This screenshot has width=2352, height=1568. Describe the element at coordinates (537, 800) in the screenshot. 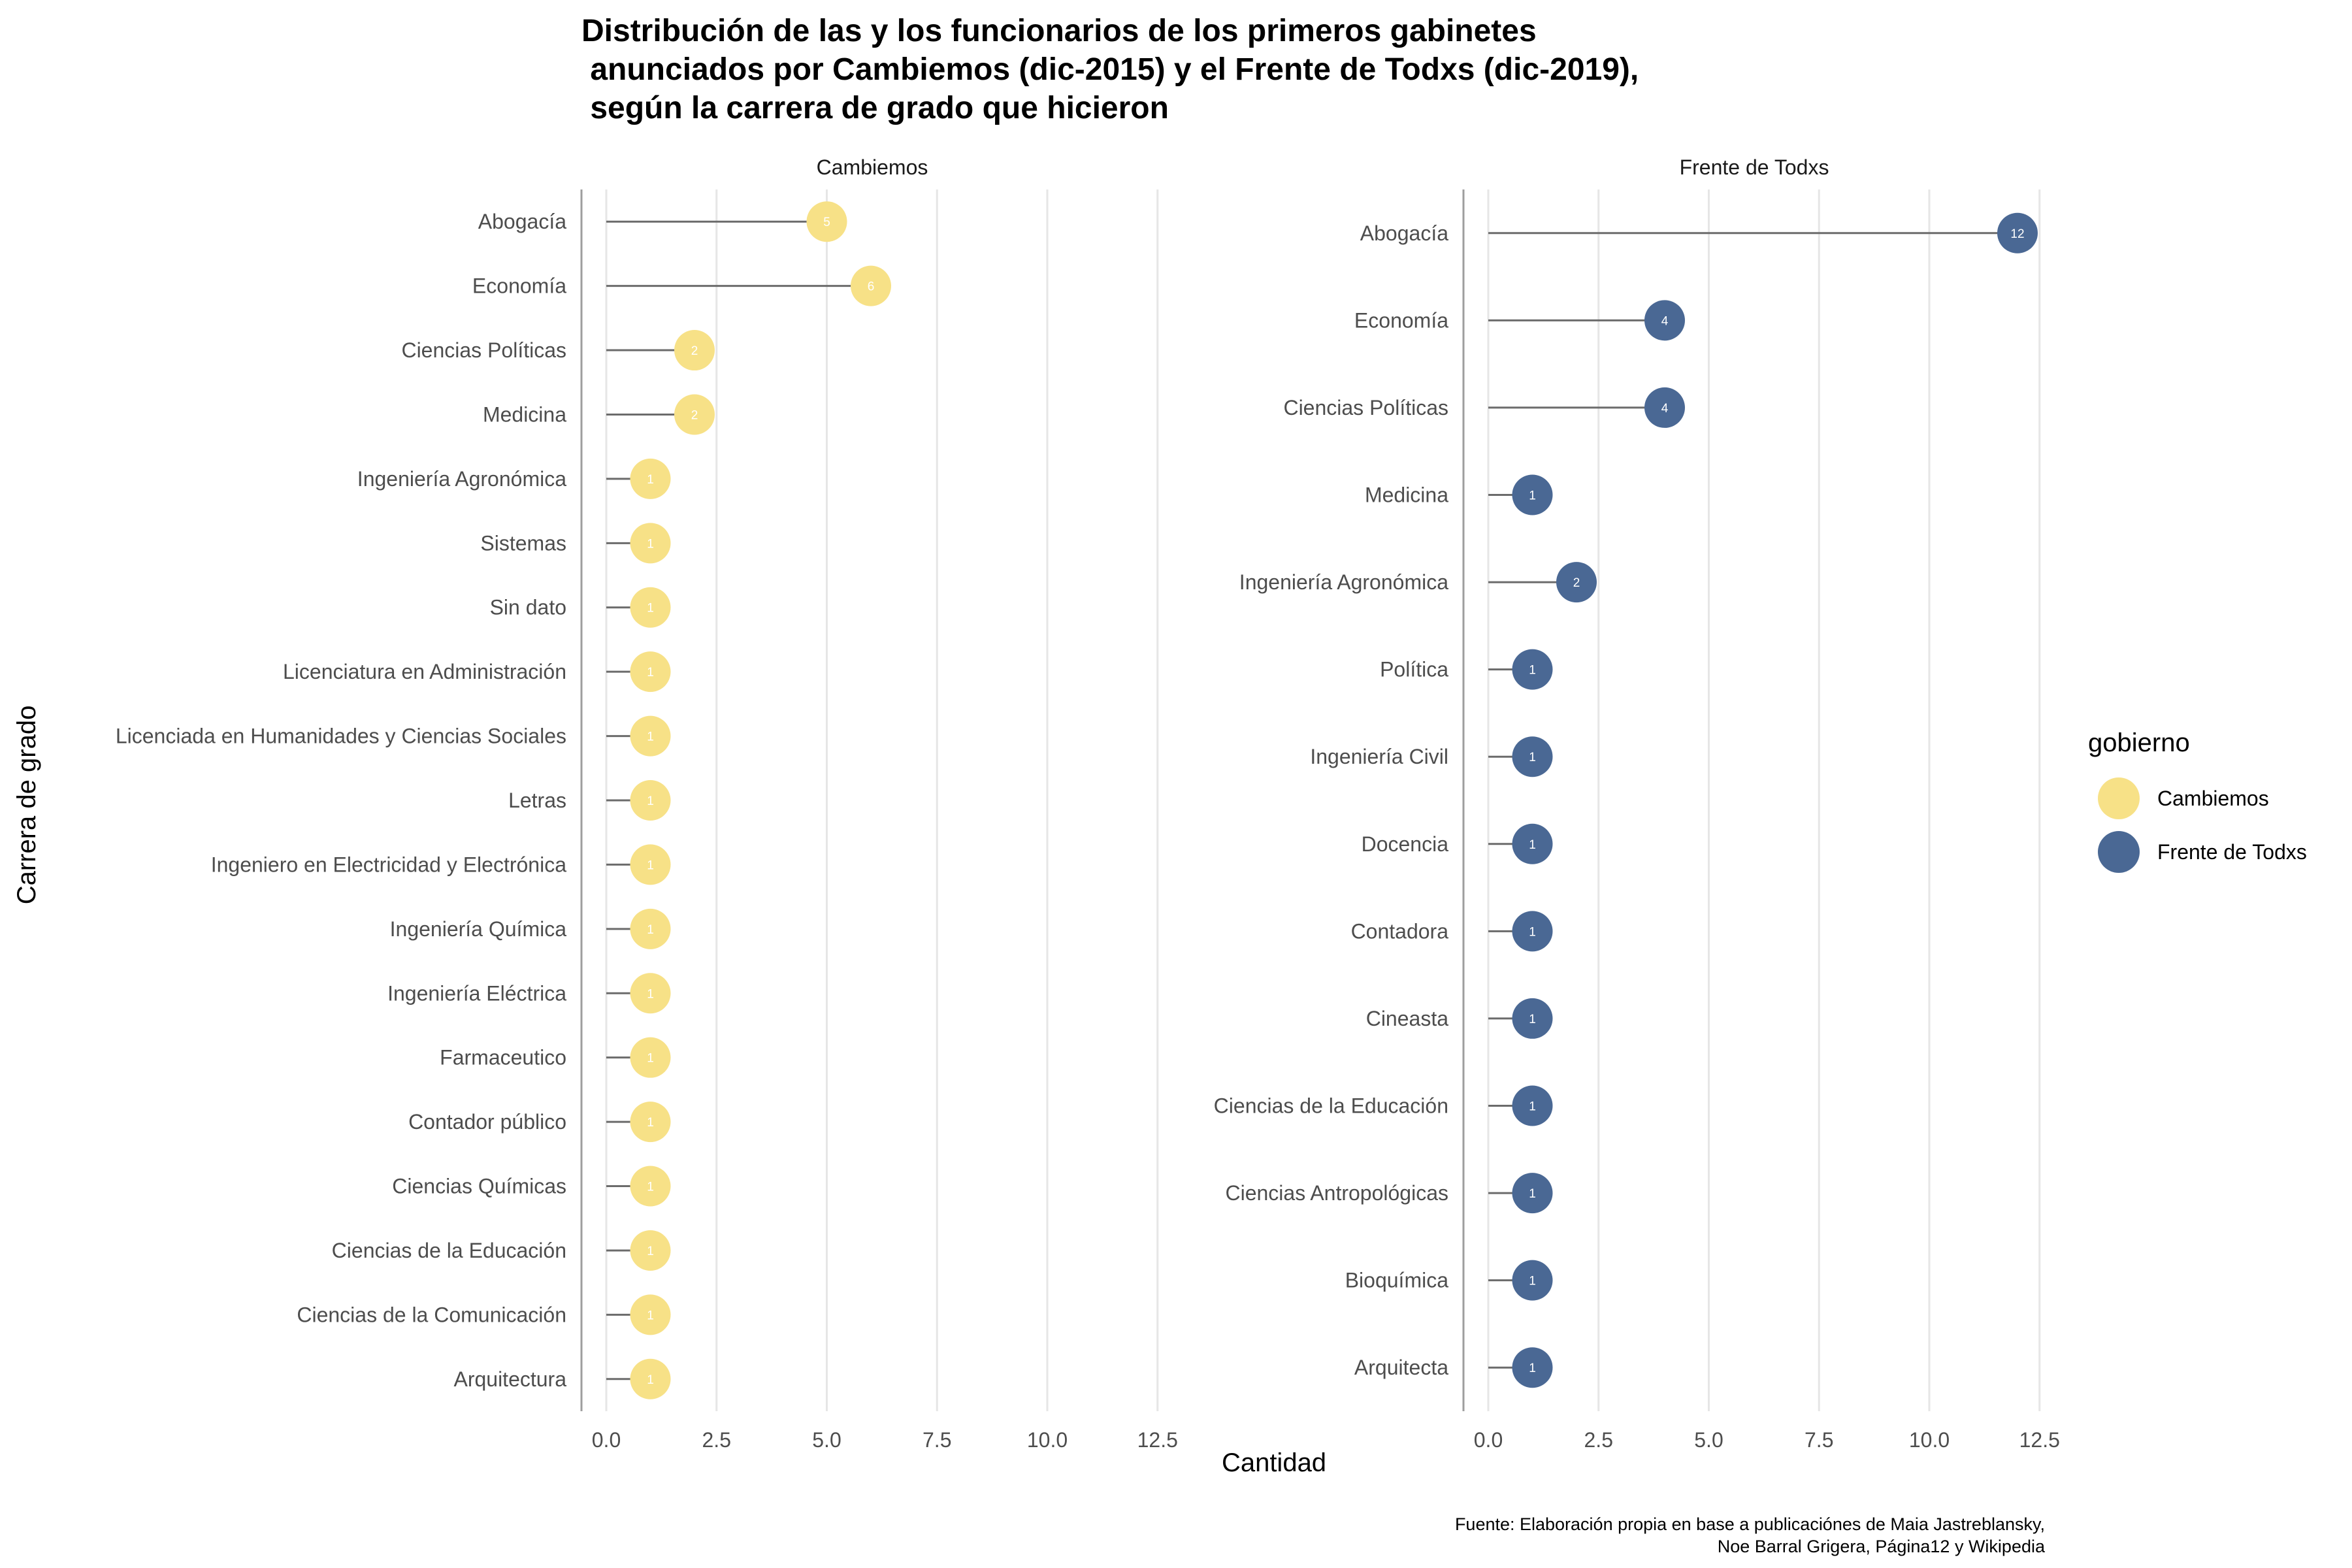

I see `y-category-label: Letras` at that location.